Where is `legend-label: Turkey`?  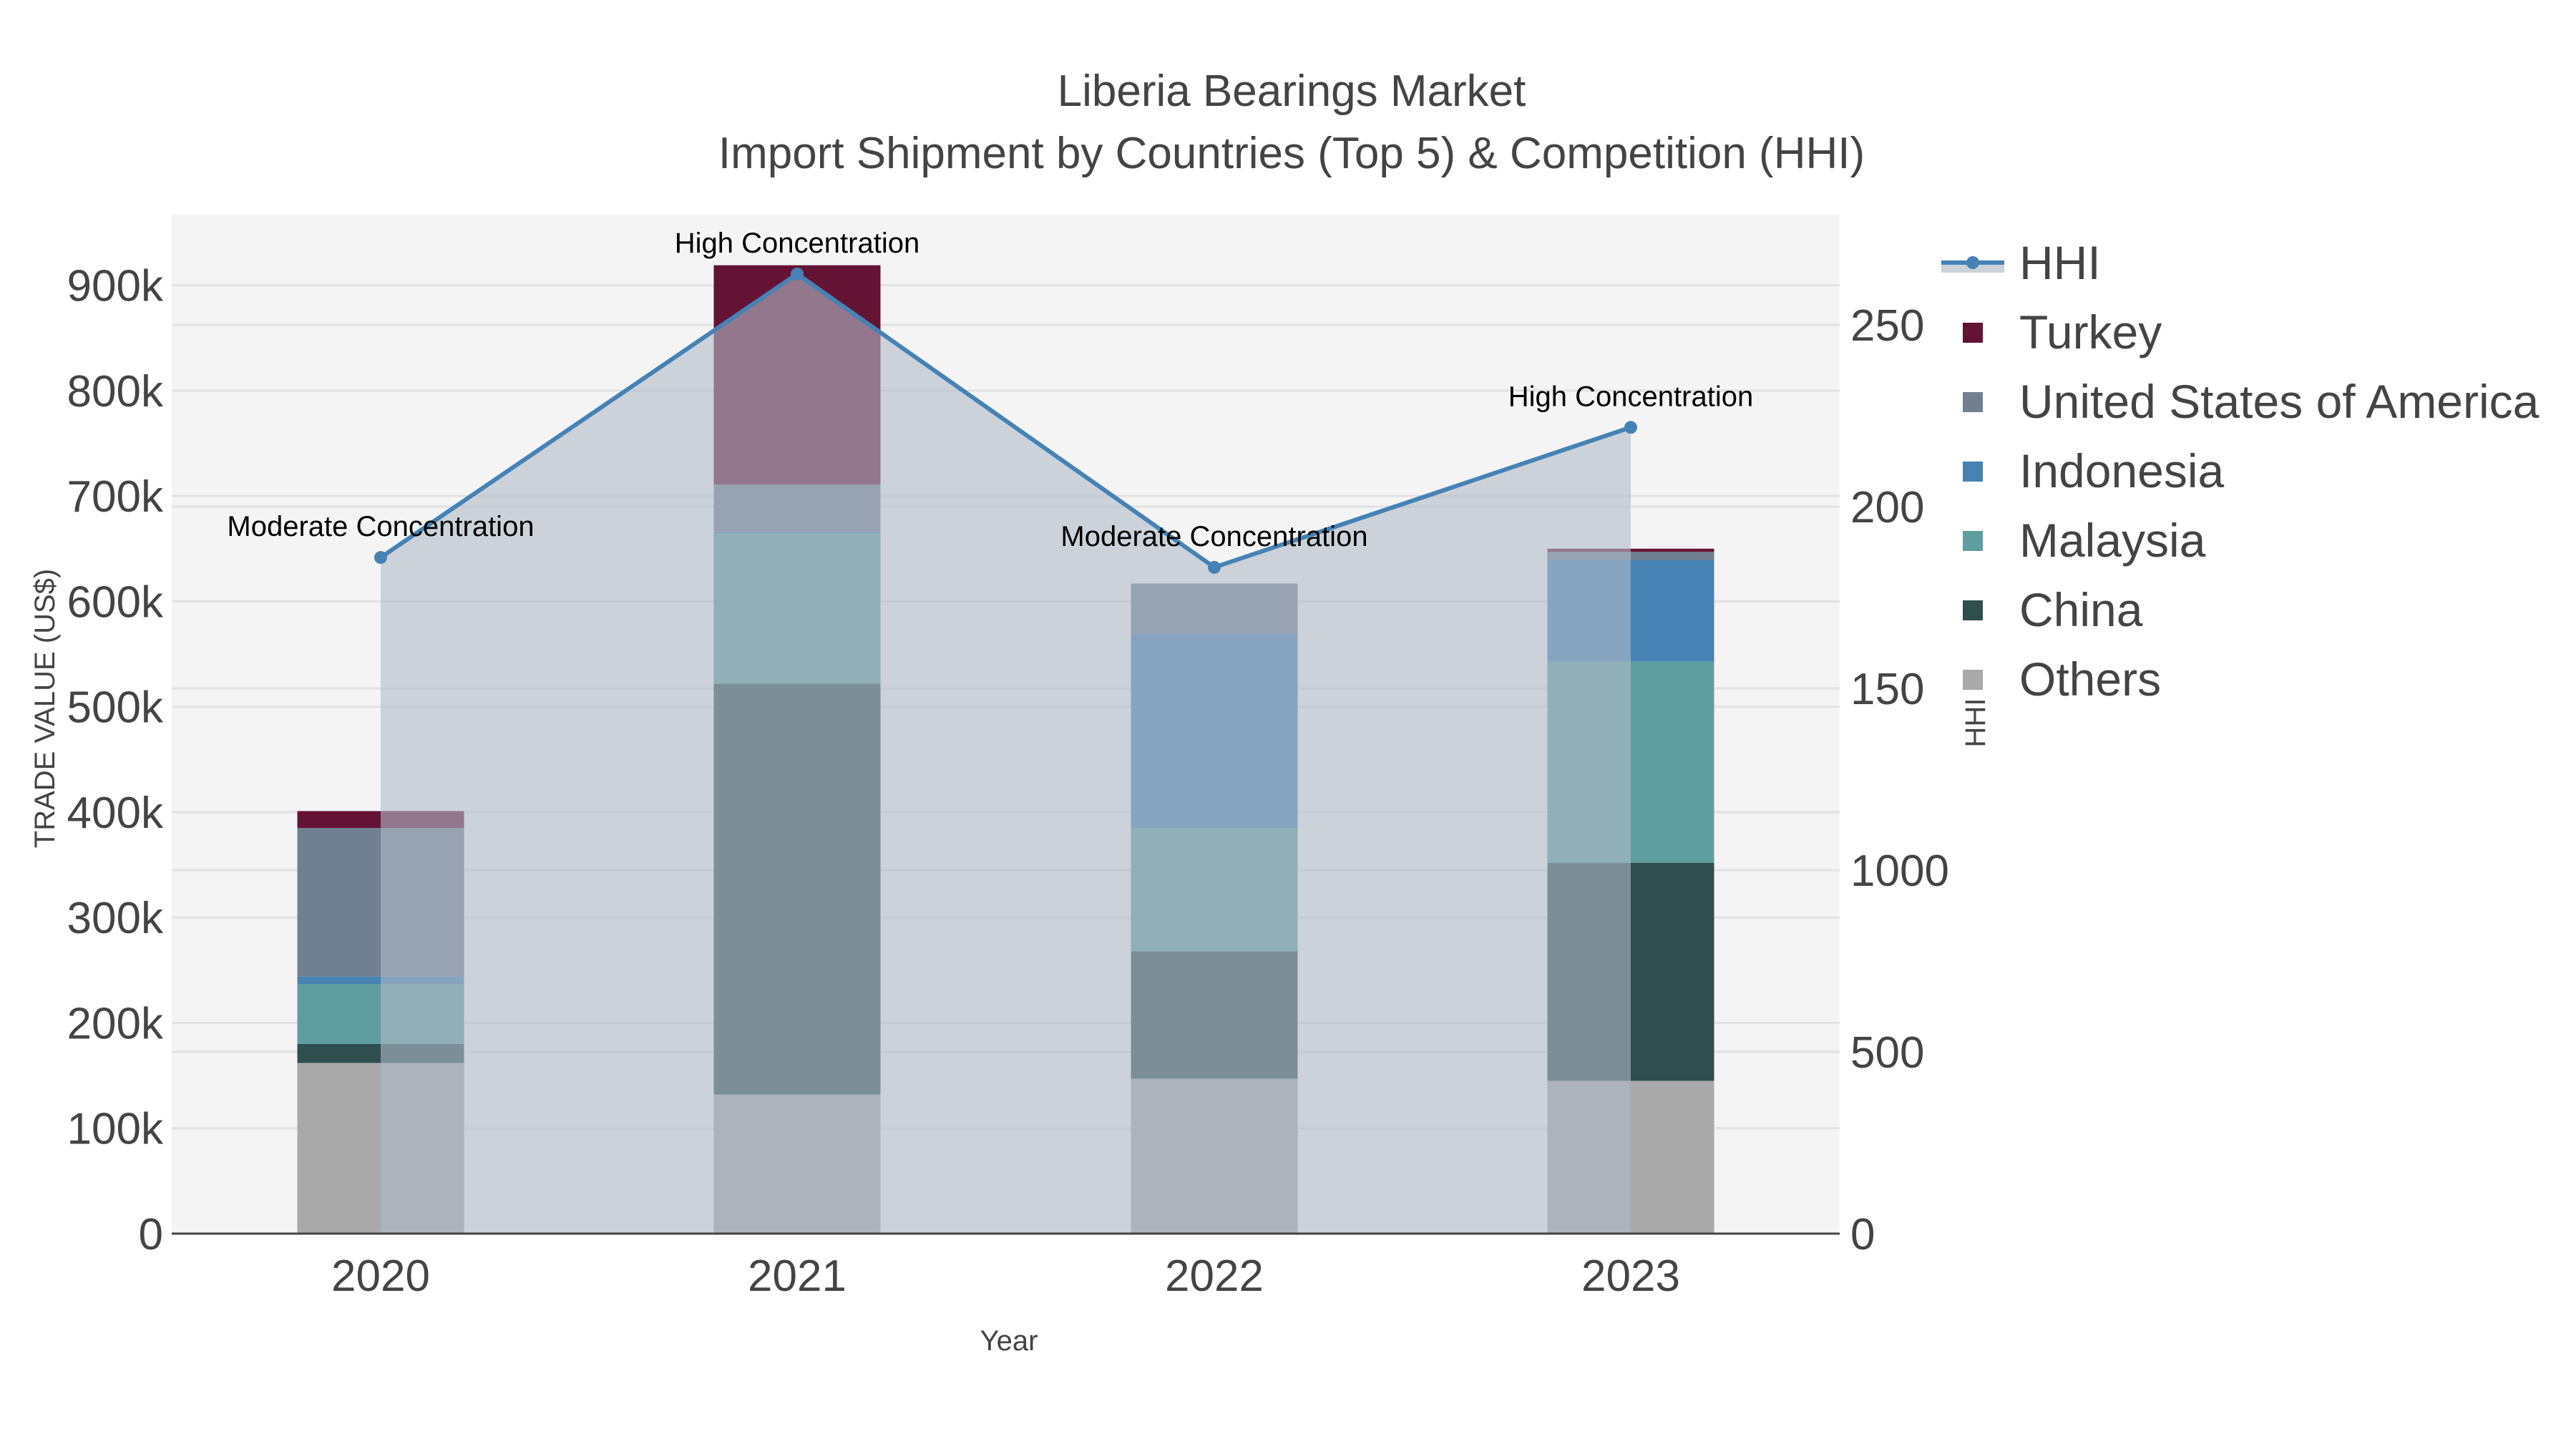
legend-label: Turkey is located at coordinates (2090, 332).